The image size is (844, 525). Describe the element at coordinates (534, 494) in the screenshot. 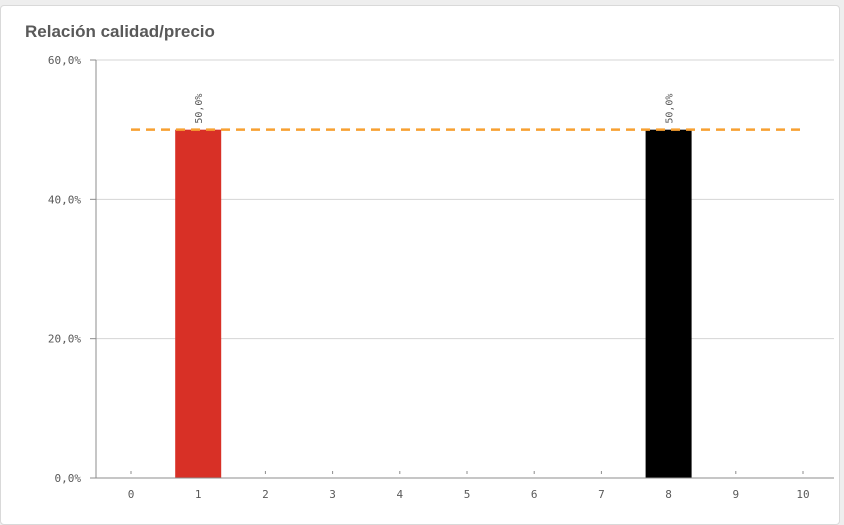

I see `x-tick-label: 6` at that location.